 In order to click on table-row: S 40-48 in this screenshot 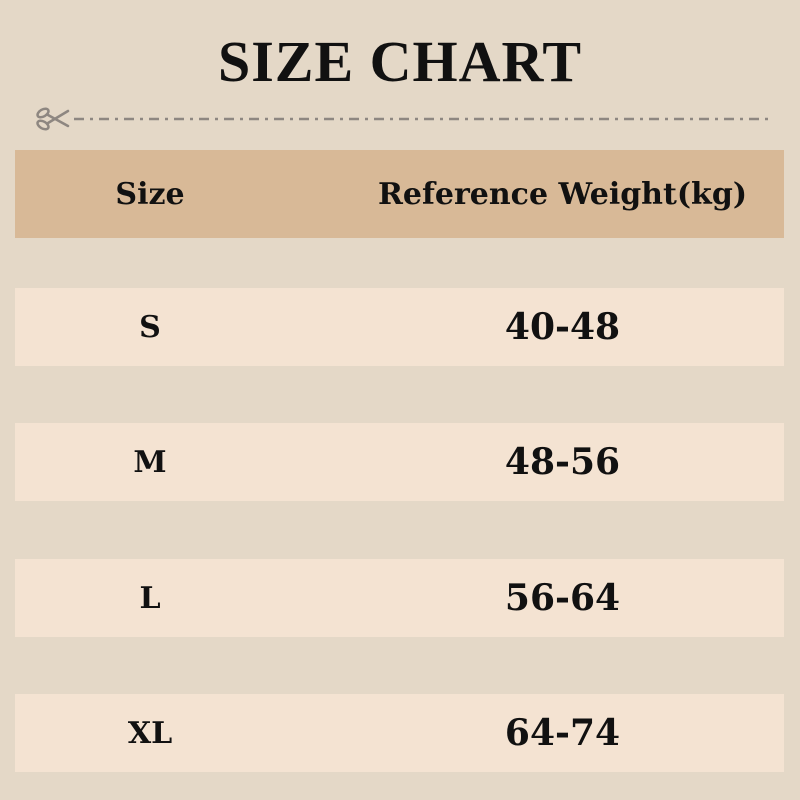, I will do `click(399, 327)`.